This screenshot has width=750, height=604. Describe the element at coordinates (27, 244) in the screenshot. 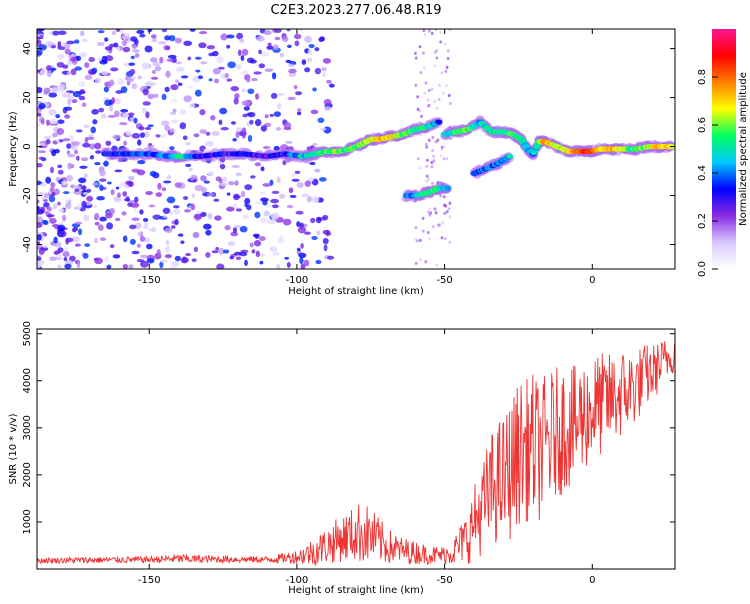

I see `y-tick-label: -40` at that location.